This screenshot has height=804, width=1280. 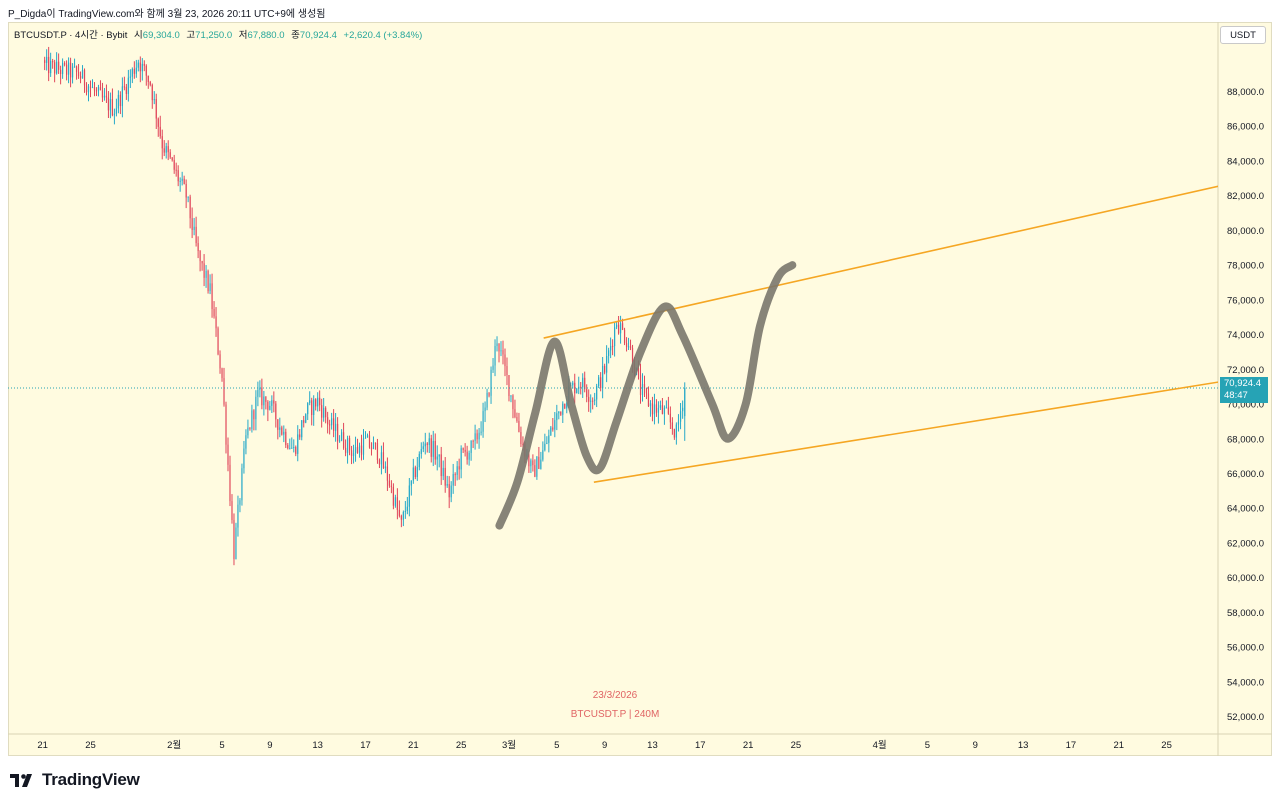 I want to click on y-tick-label: 66,000.0, so click(x=1245, y=474).